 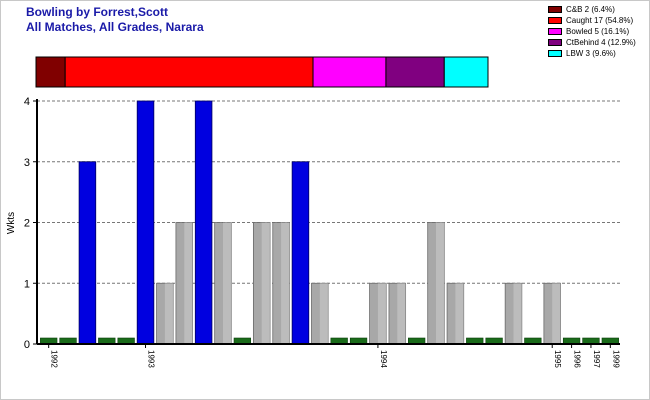 I want to click on stack-segment-caught, so click(x=189, y=72).